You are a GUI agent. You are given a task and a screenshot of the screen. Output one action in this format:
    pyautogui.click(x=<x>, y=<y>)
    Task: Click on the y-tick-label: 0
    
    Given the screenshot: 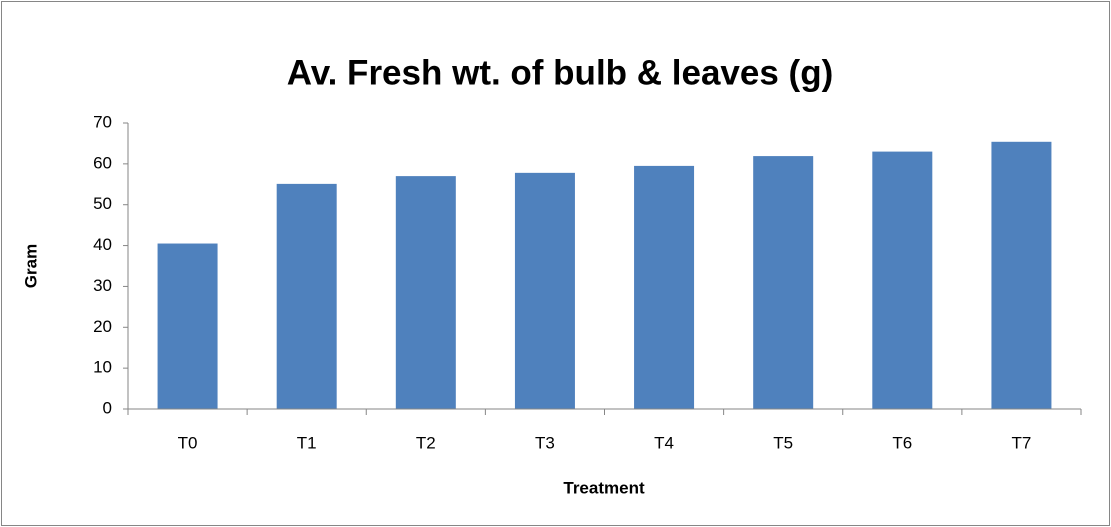 What is the action you would take?
    pyautogui.click(x=107, y=407)
    